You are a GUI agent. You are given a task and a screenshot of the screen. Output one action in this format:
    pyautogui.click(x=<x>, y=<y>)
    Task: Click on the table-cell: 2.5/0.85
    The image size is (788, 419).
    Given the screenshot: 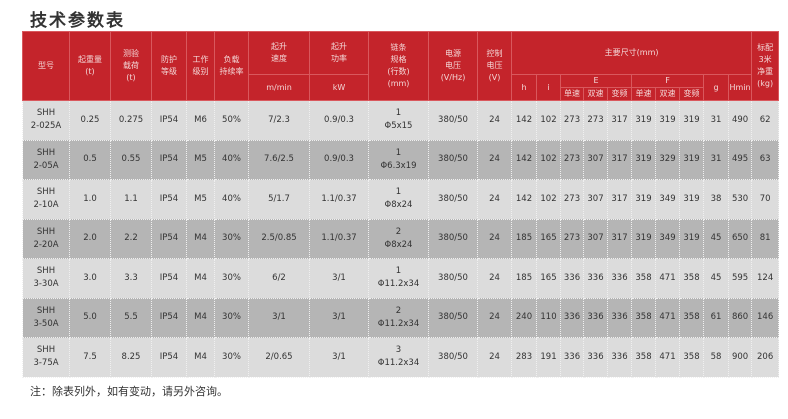 What is the action you would take?
    pyautogui.click(x=279, y=238)
    